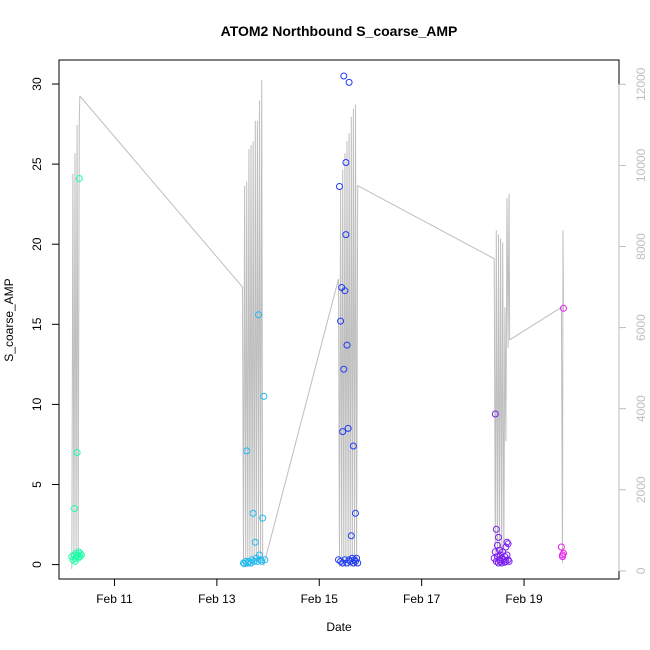  I want to click on x-tick-label: Feb 15, so click(320, 599).